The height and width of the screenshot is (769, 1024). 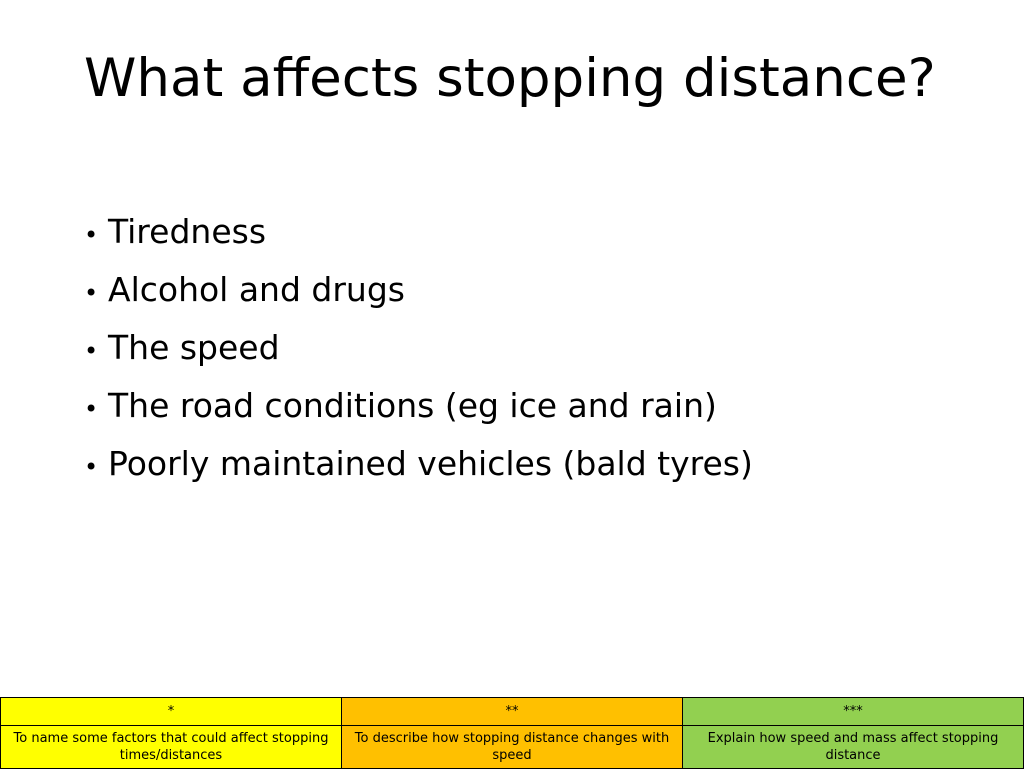 I want to click on list-item: • Tiredness, so click(x=418, y=232).